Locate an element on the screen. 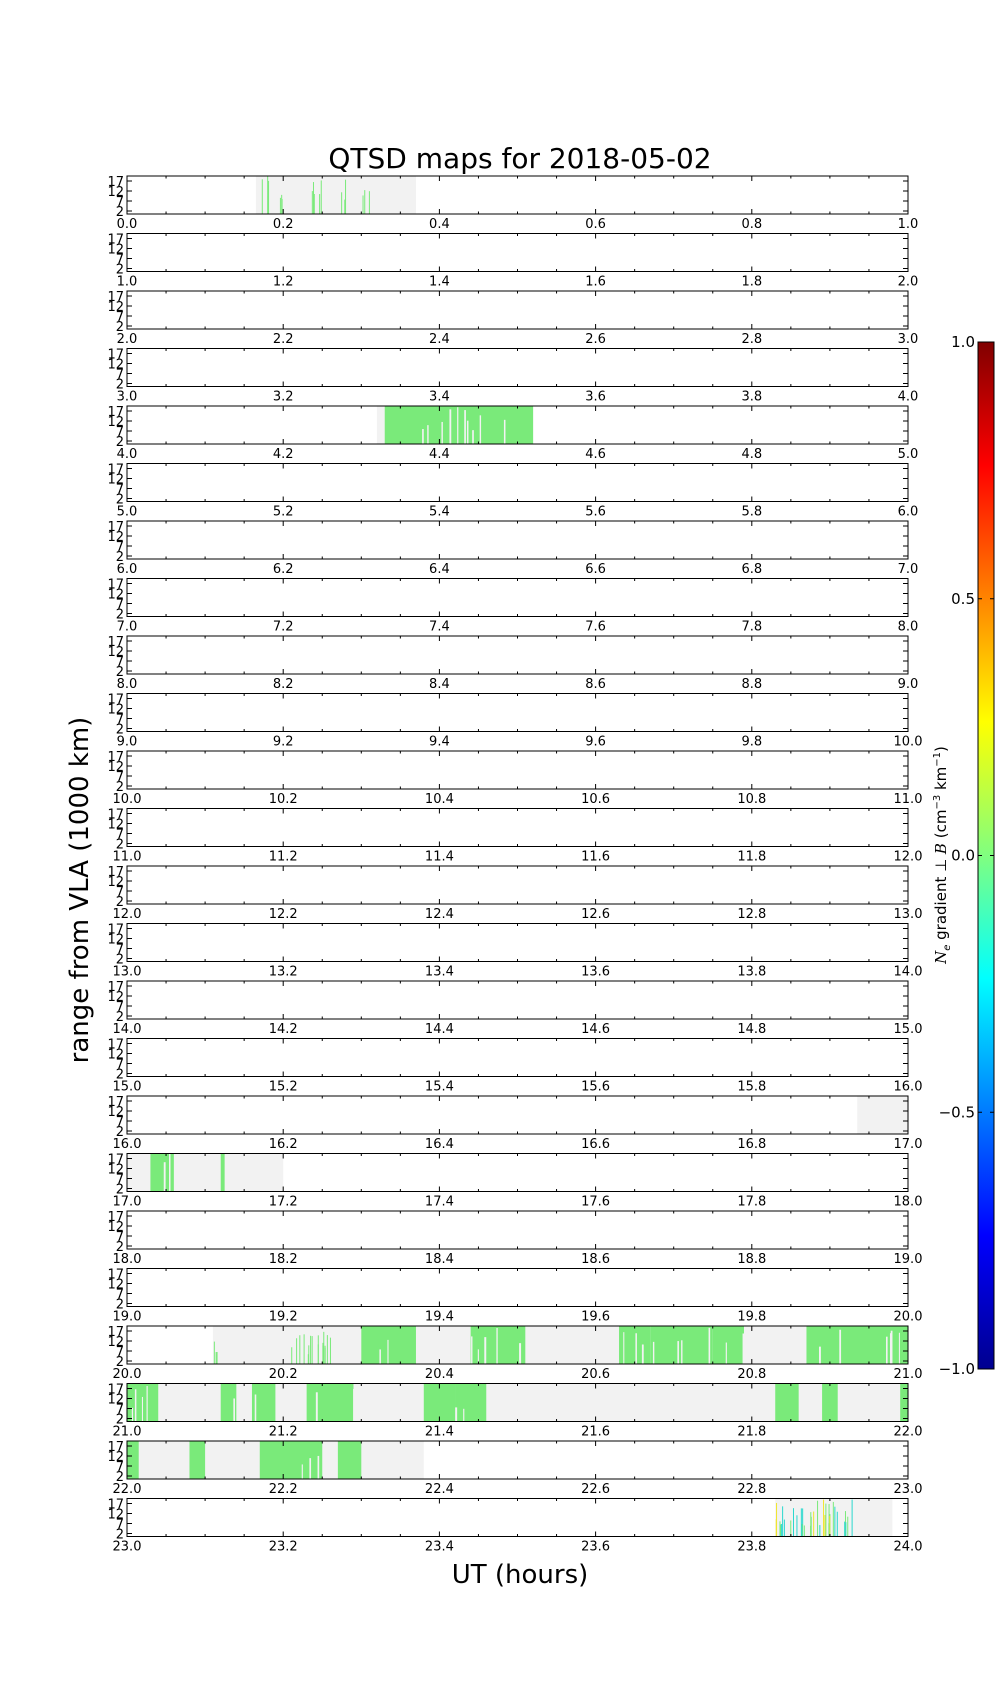  x-tick-label: 0.0 is located at coordinates (127, 224).